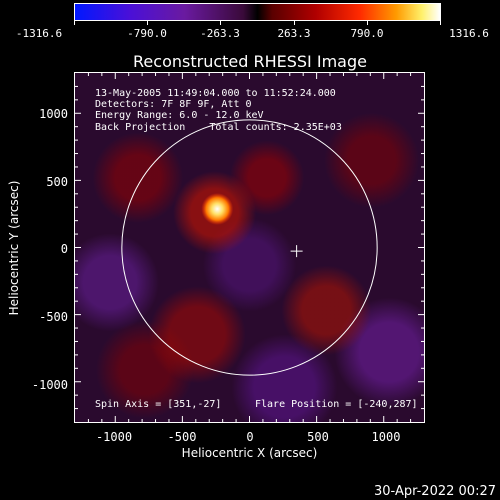 The image size is (500, 500). I want to click on colorbar-tick-label: -263.3, so click(220, 33).